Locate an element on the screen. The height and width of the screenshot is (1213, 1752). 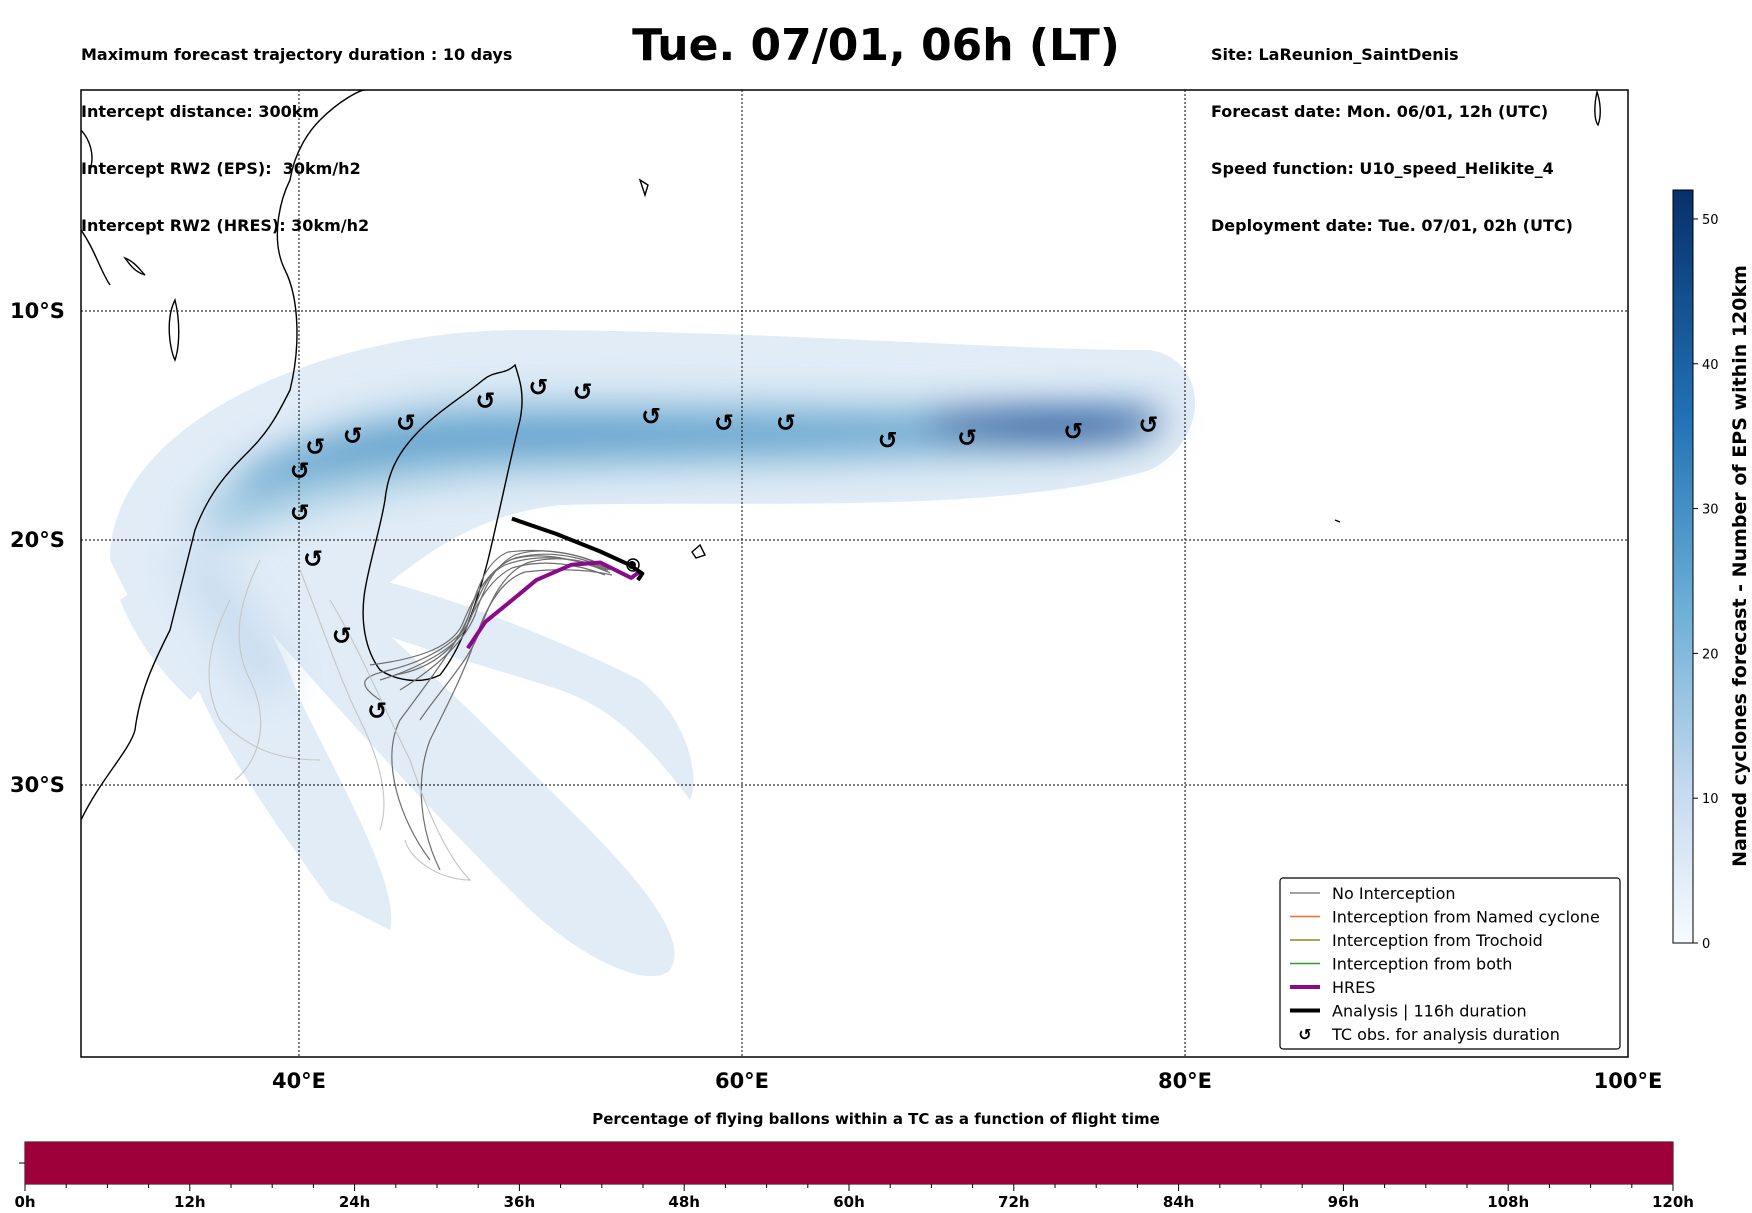
trajectories-no-interception is located at coordinates (488, 710).